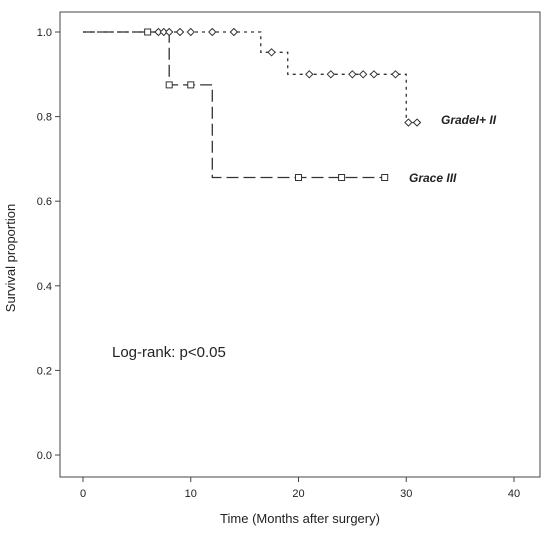 The image size is (550, 536). What do you see at coordinates (10, 258) in the screenshot?
I see `y-axis-title: Survival proportion` at bounding box center [10, 258].